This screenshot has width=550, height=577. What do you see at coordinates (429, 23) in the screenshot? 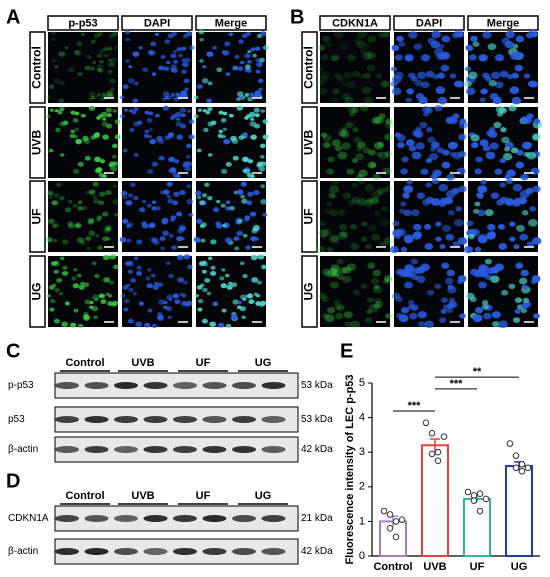
I see `header-box` at bounding box center [429, 23].